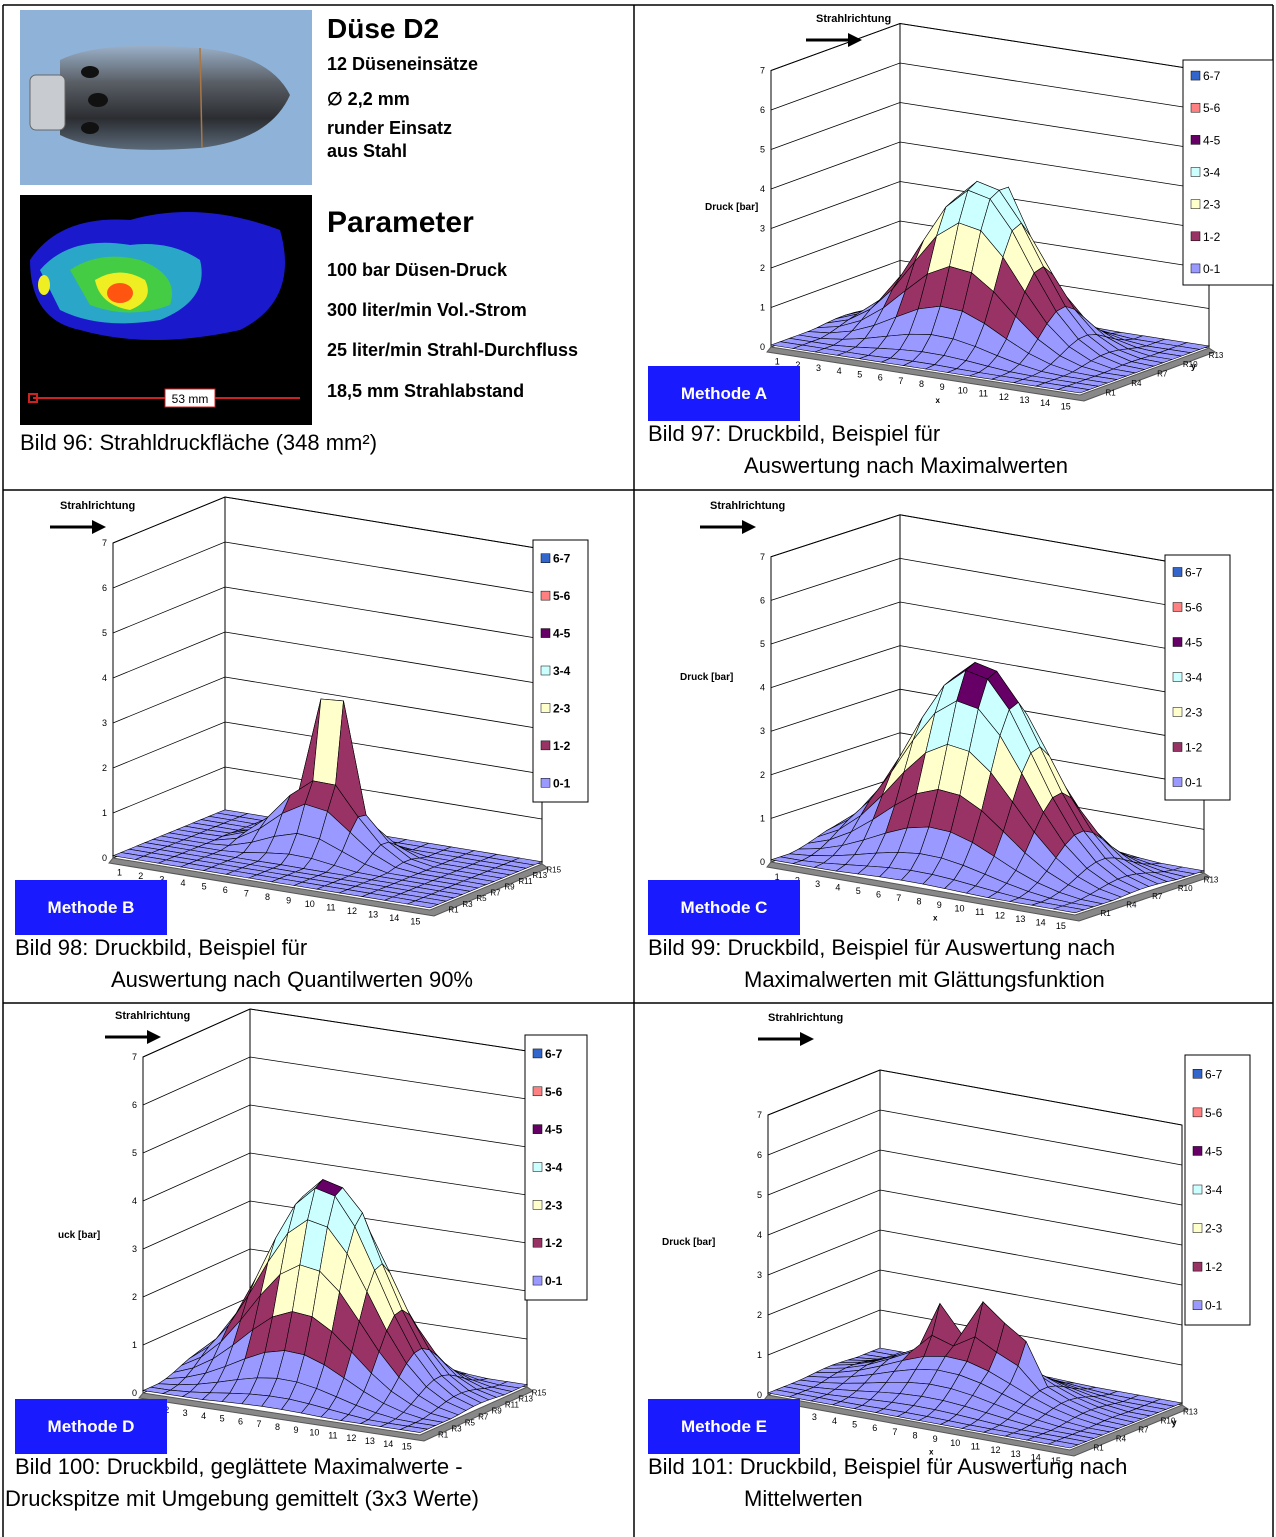 This screenshot has height=1537, width=1276. I want to click on z-tick-label: 3, so click(104, 723).